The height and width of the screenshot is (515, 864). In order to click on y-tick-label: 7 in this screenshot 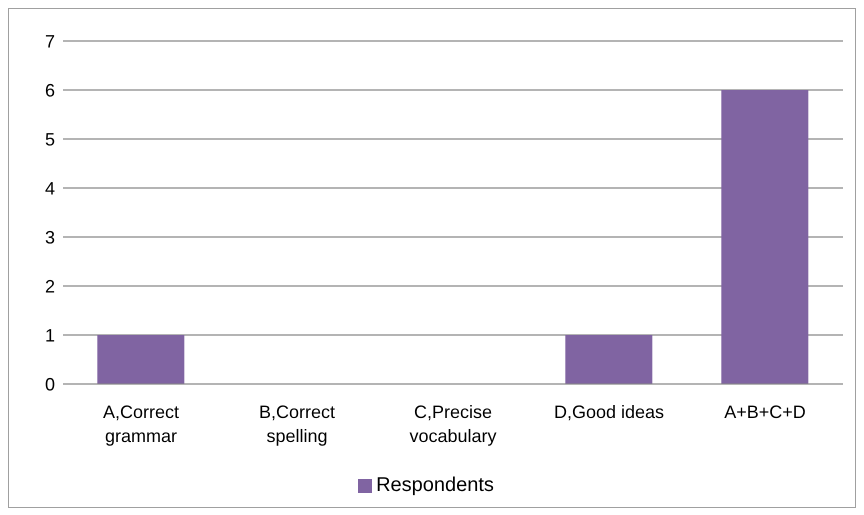, I will do `click(49, 41)`.